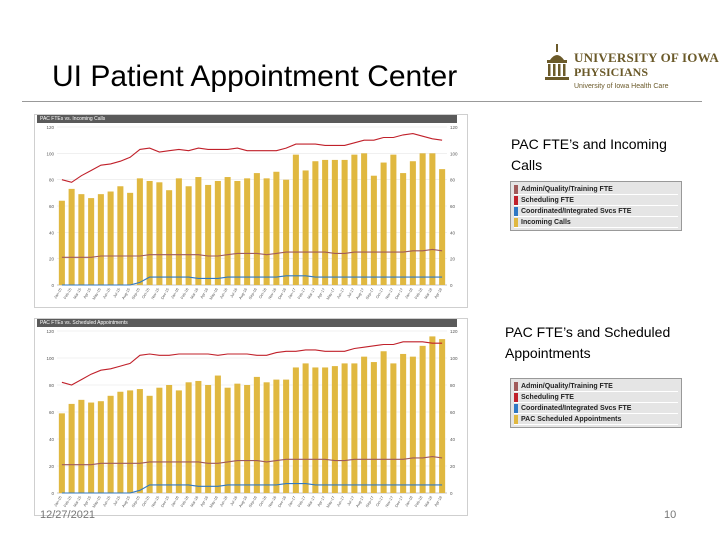 This screenshot has height=540, width=720. Describe the element at coordinates (340, 502) in the screenshot. I see `x-tick-label: Jun-17` at that location.